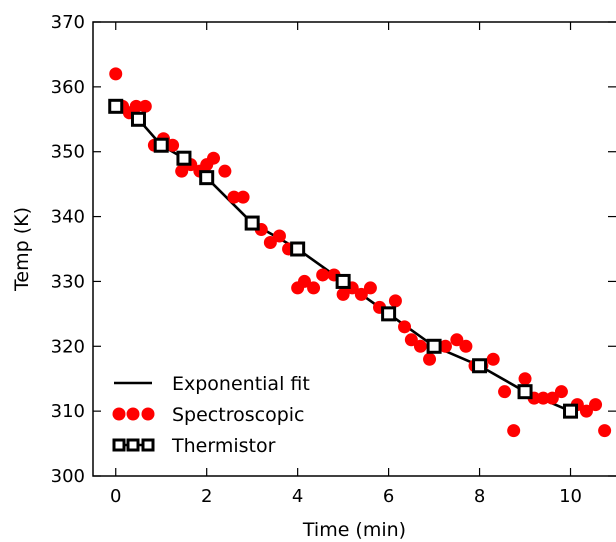  I want to click on y-tick-label: 330, so click(68, 281).